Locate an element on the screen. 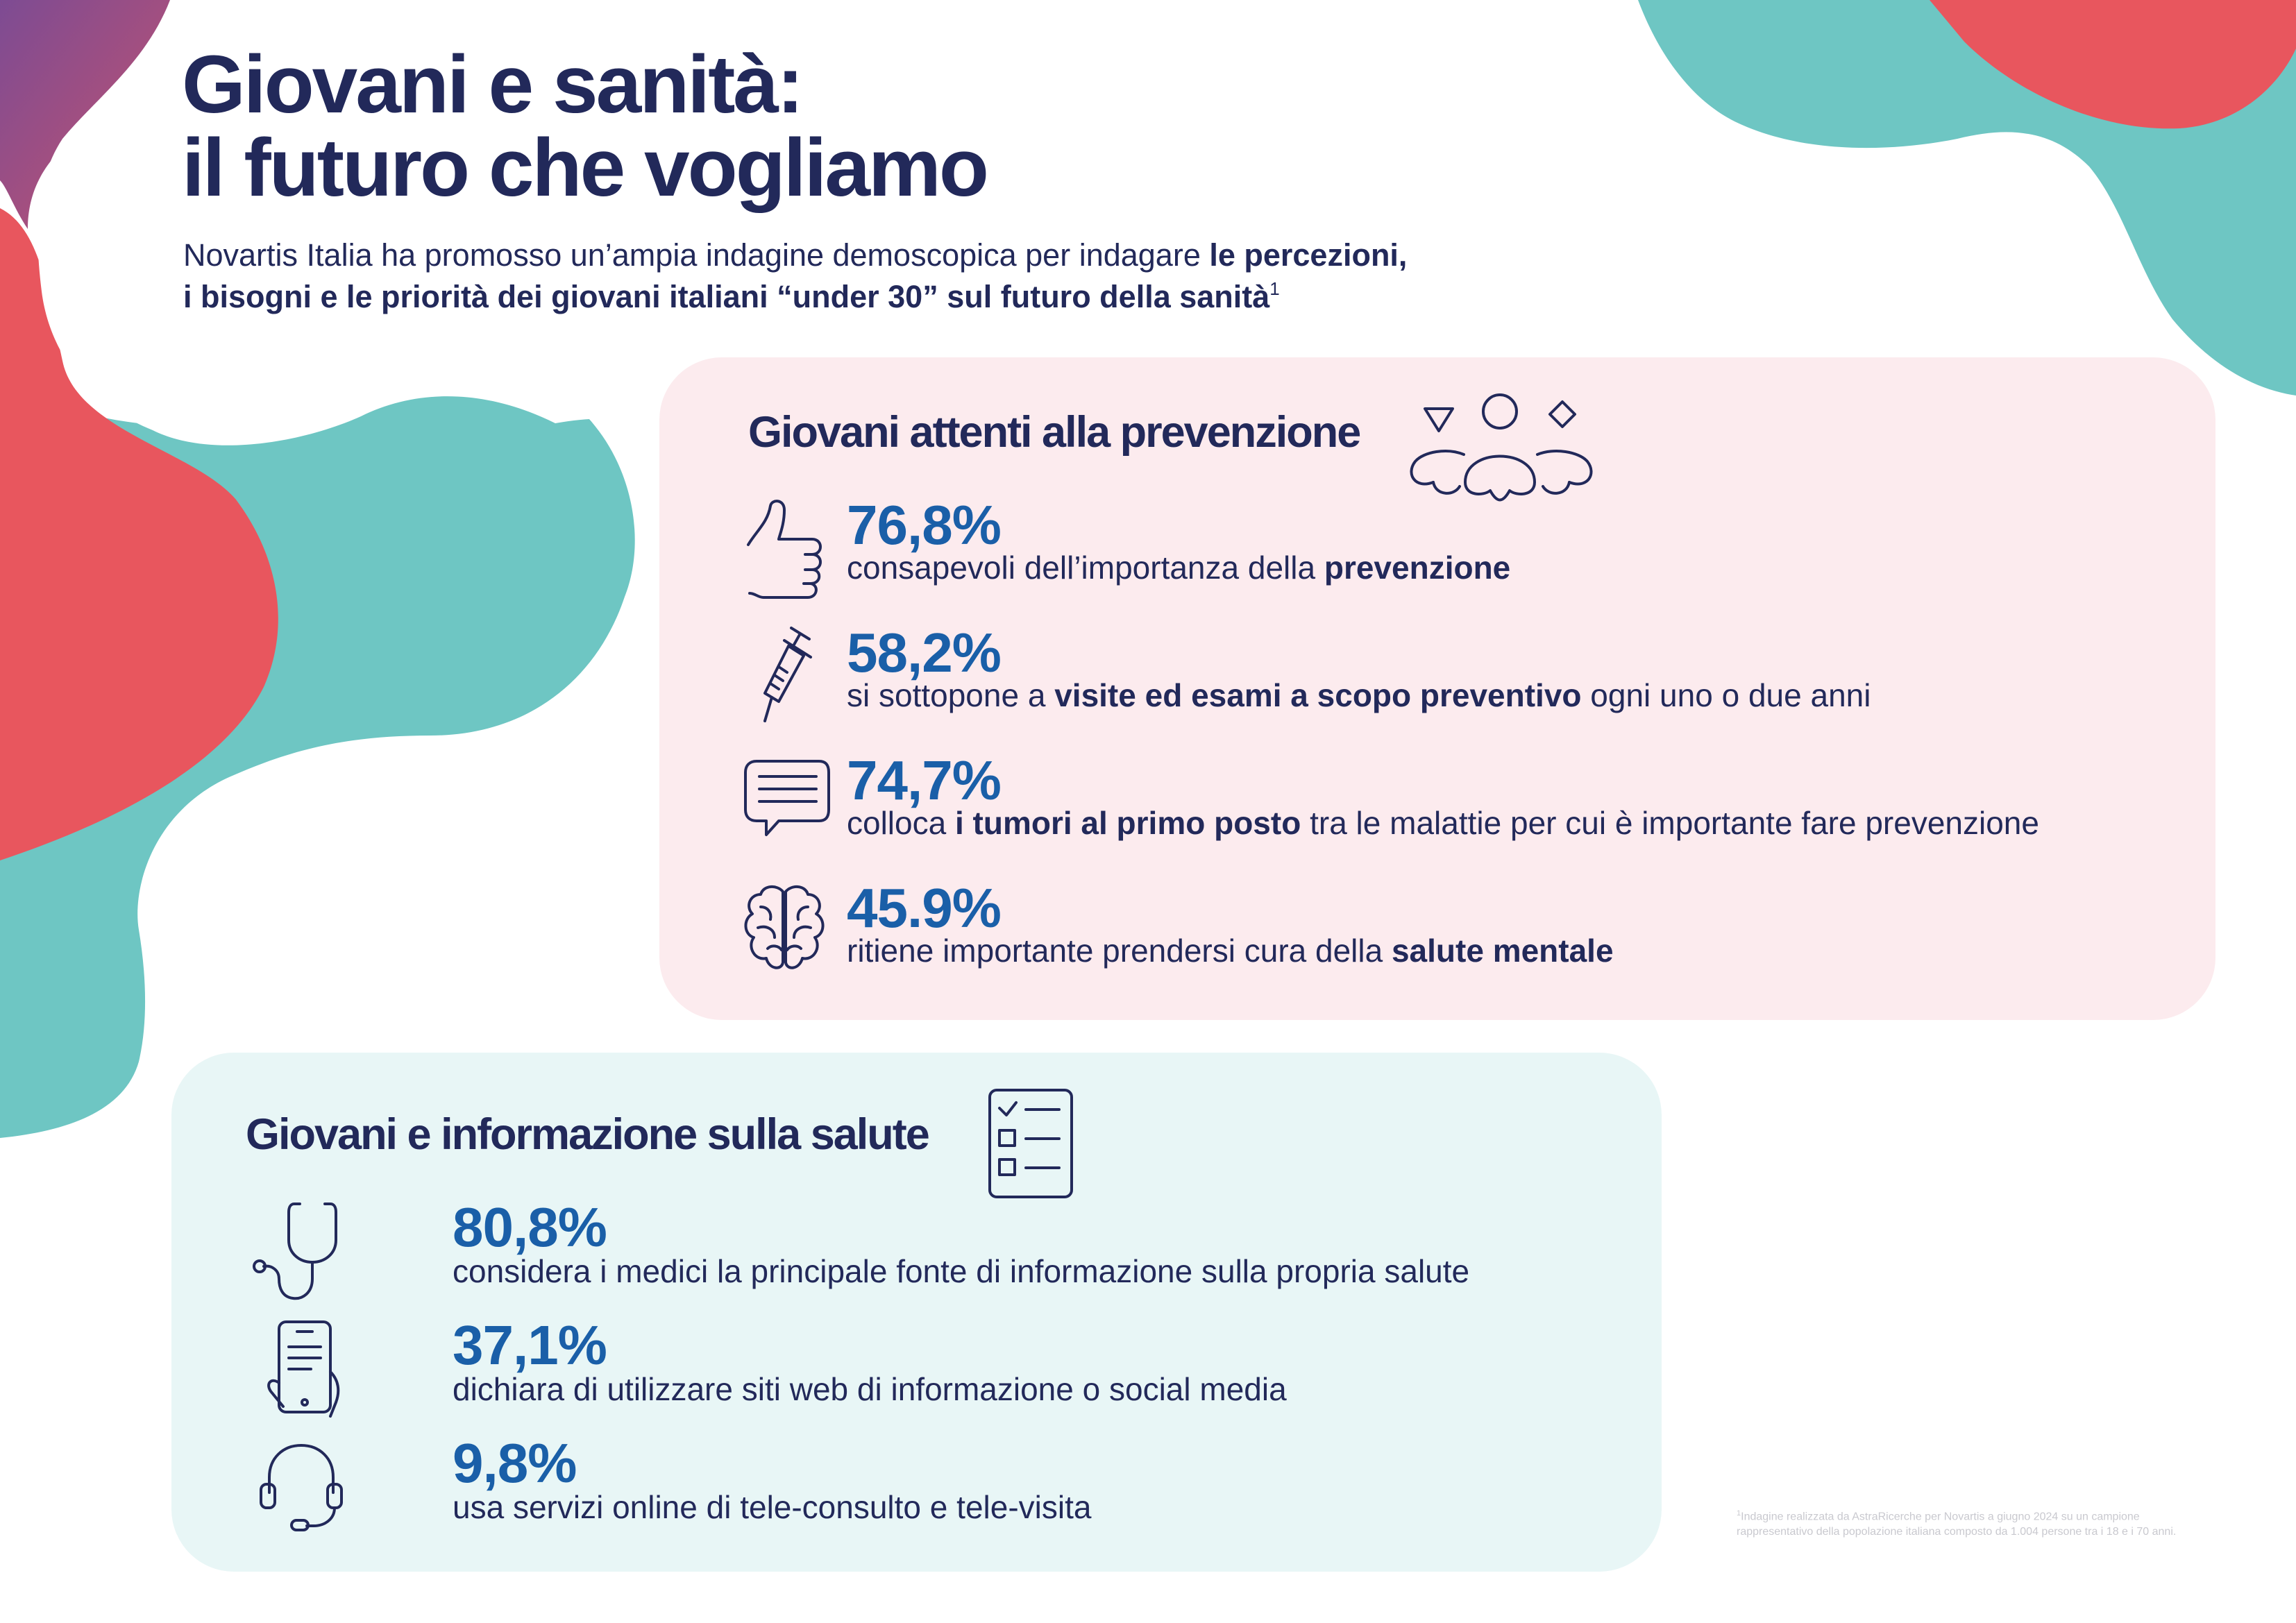 This screenshot has height=1623, width=2296. information-card-title: Giovani e informazione sulla salute is located at coordinates (588, 1134).